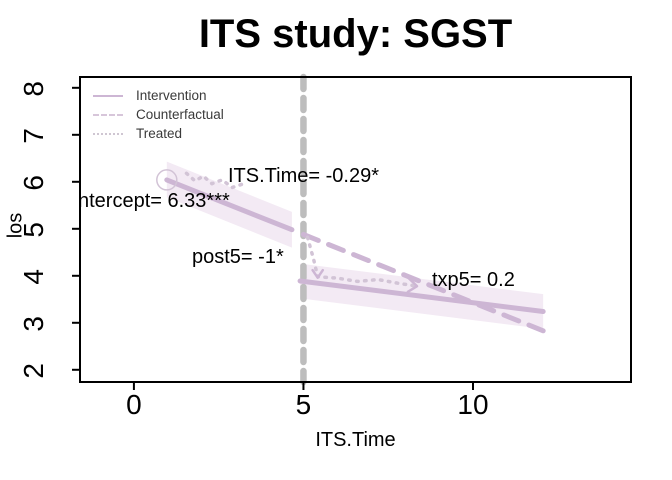 The image size is (672, 480). What do you see at coordinates (154, 201) in the screenshot?
I see `annotation-intercept: ntercept= 6.33***` at bounding box center [154, 201].